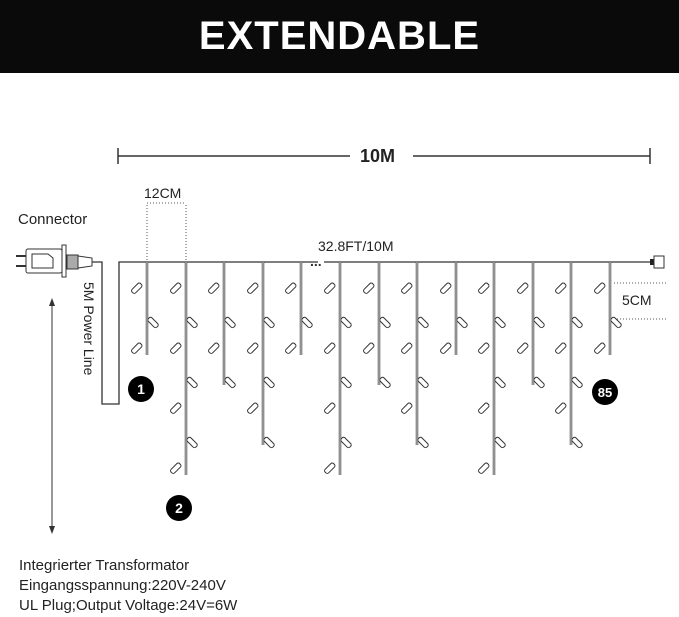 The height and width of the screenshot is (617, 679). Describe the element at coordinates (85, 262) in the screenshot. I see `plug-tip` at that location.